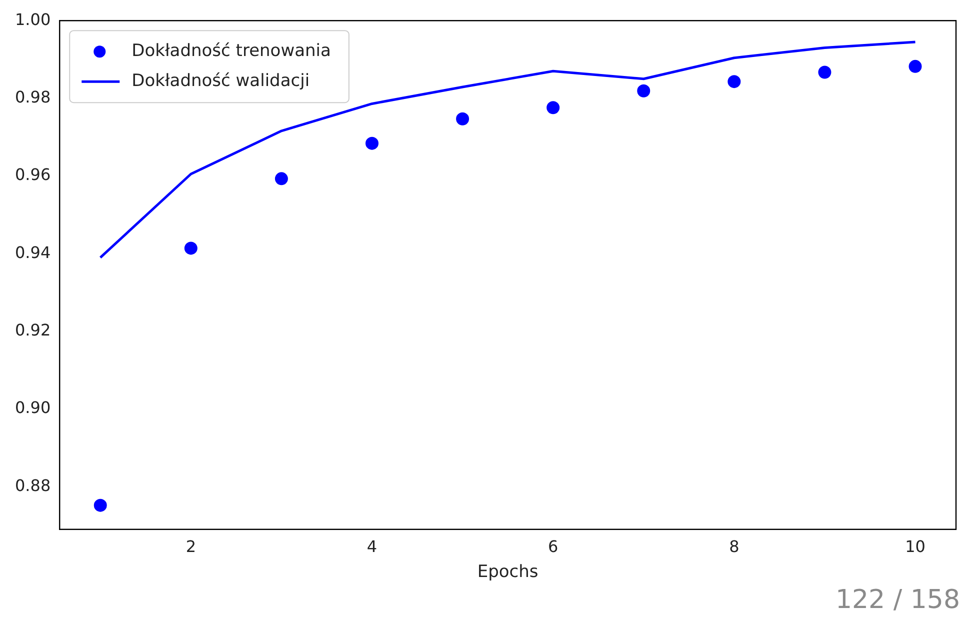  Describe the element at coordinates (191, 546) in the screenshot. I see `x-tick-label: 2` at that location.